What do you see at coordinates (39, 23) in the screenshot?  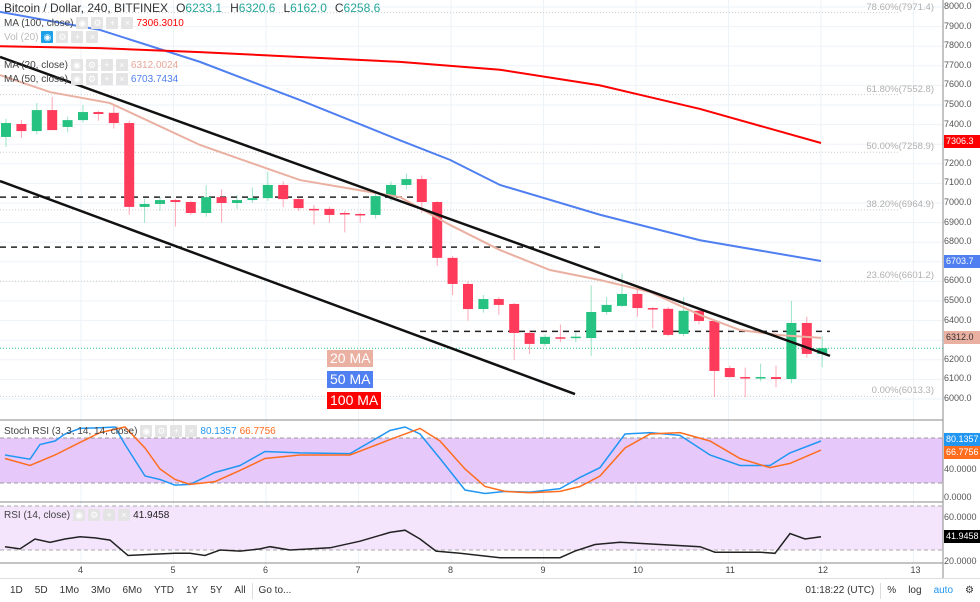 I see `indicator-label: MA (100, close)` at bounding box center [39, 23].